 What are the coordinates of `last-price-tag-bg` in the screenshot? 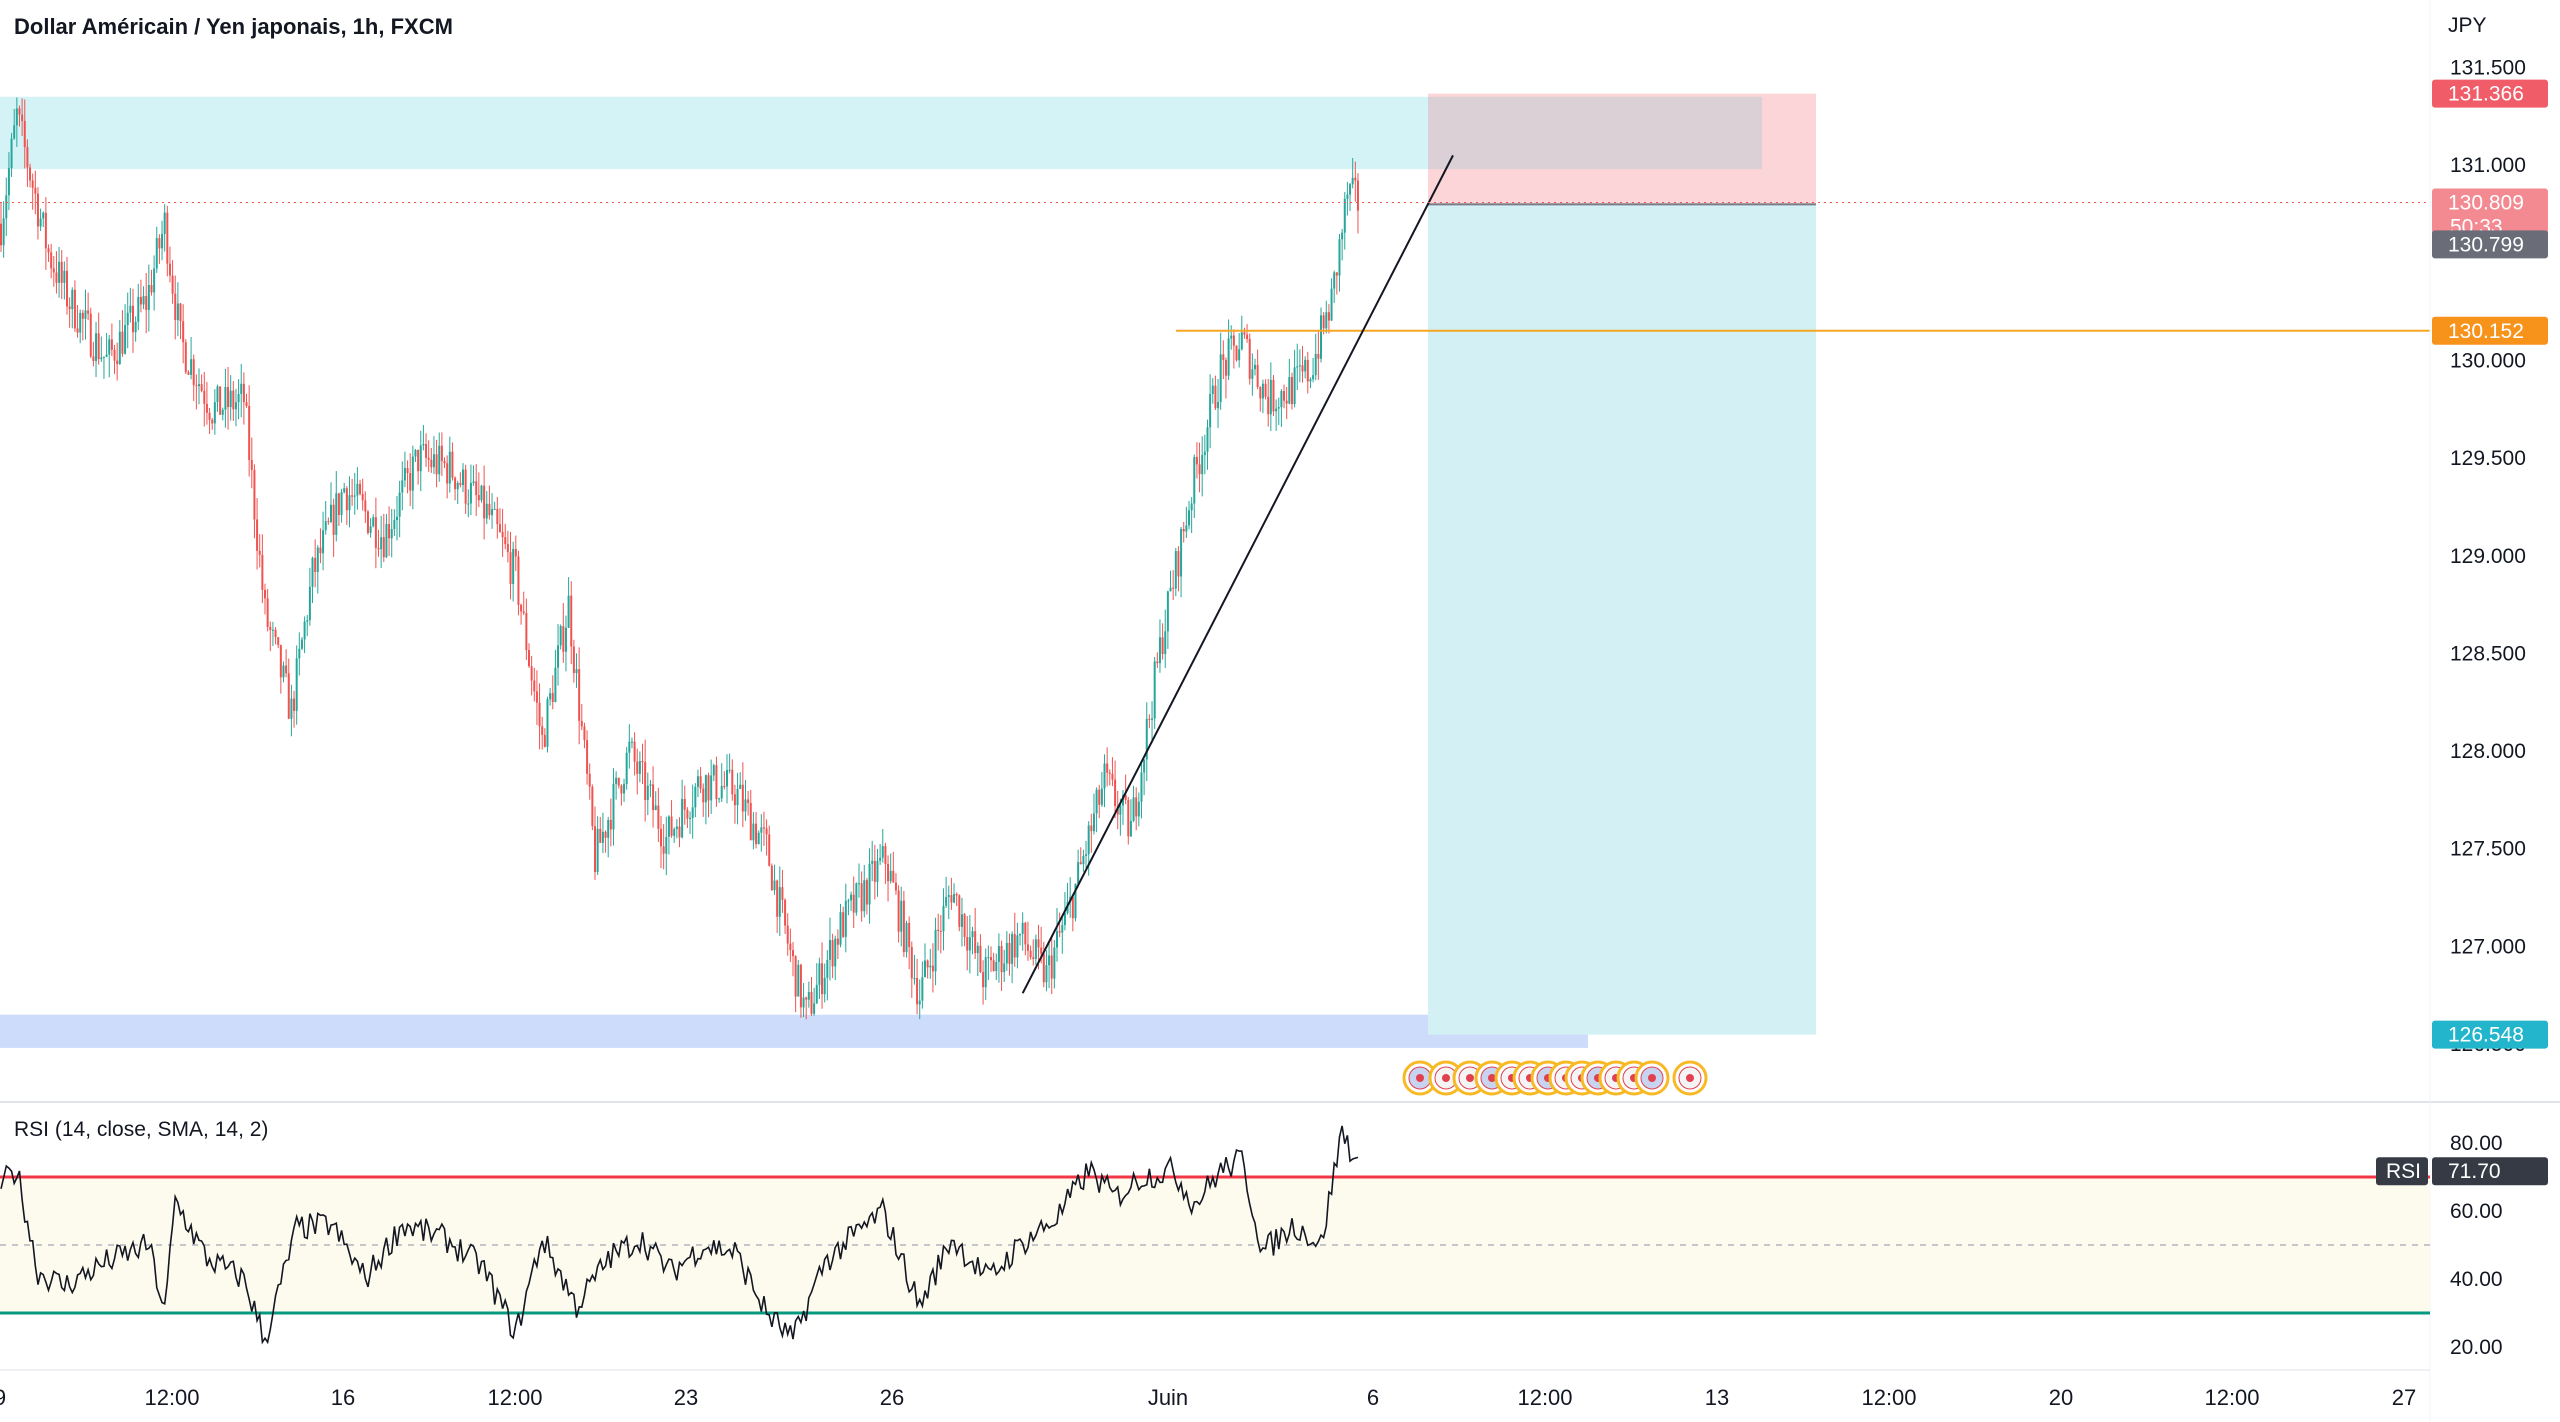 It's located at (2490, 214).